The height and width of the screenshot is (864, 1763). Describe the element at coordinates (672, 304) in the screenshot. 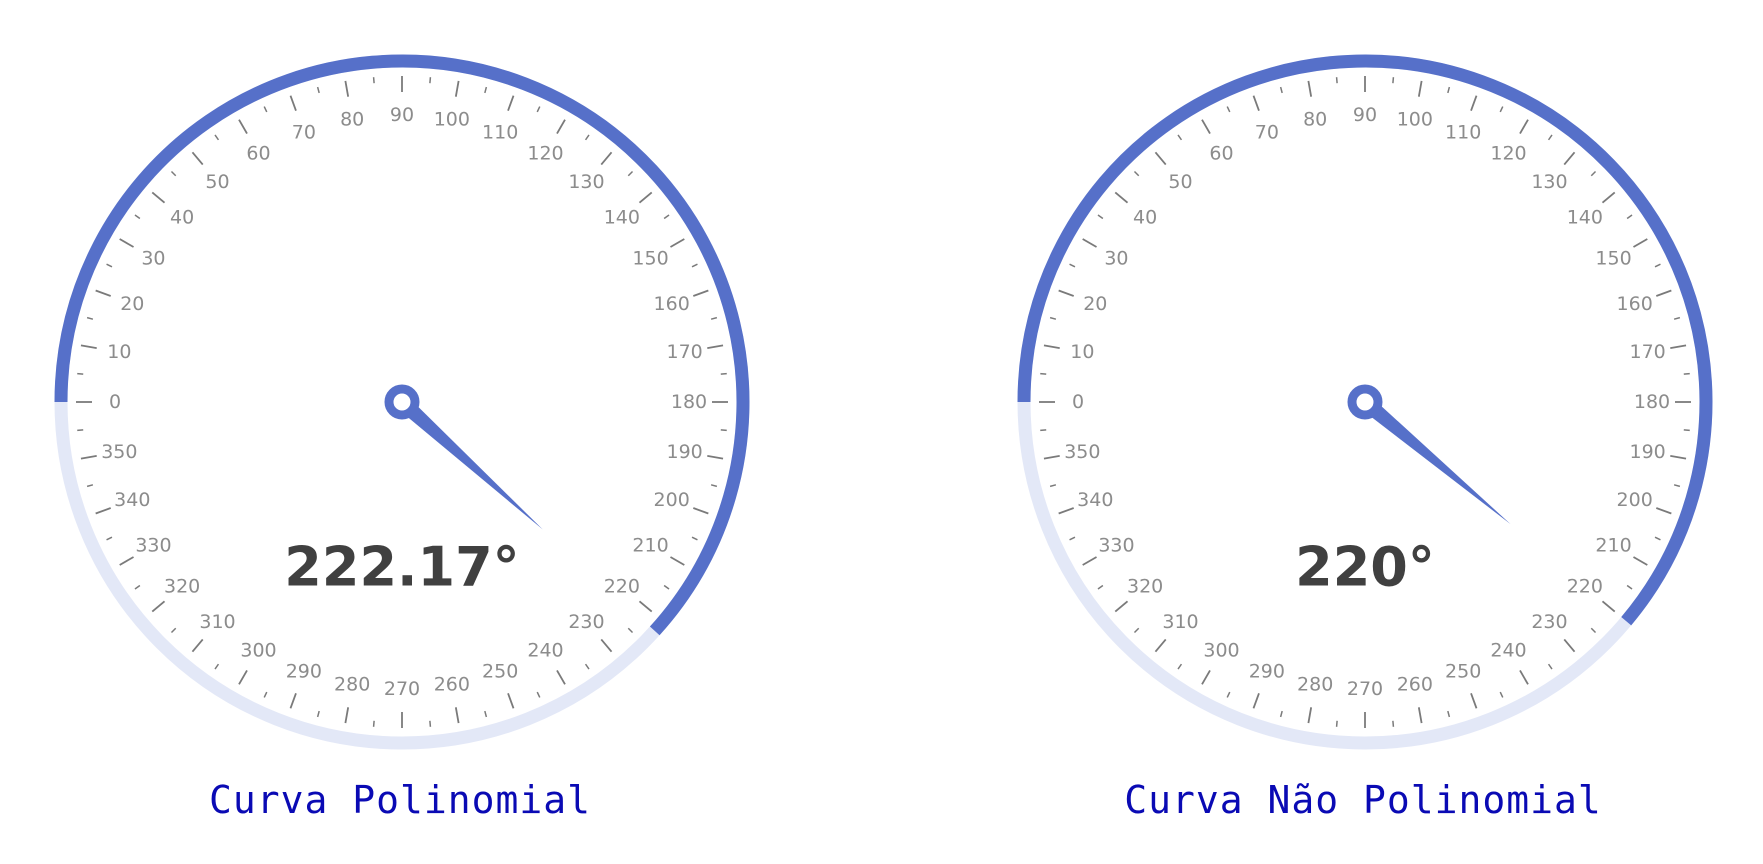

I see `gauge-tick-label: 160` at that location.